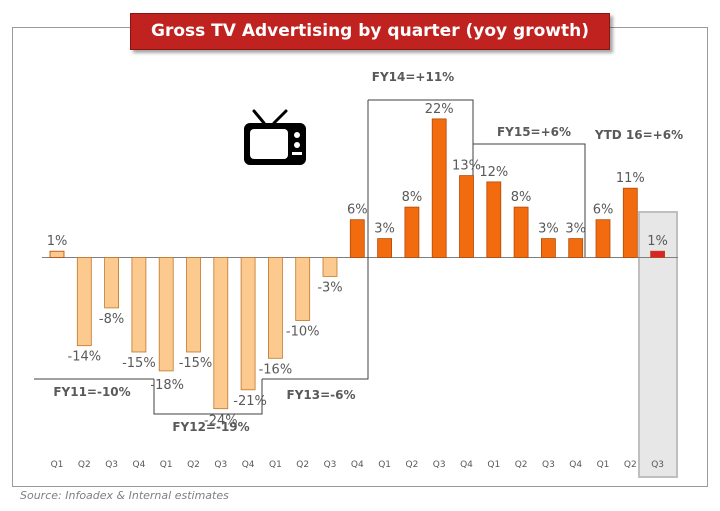  Describe the element at coordinates (302, 465) in the screenshot. I see `tick-label-9: Q2` at that location.